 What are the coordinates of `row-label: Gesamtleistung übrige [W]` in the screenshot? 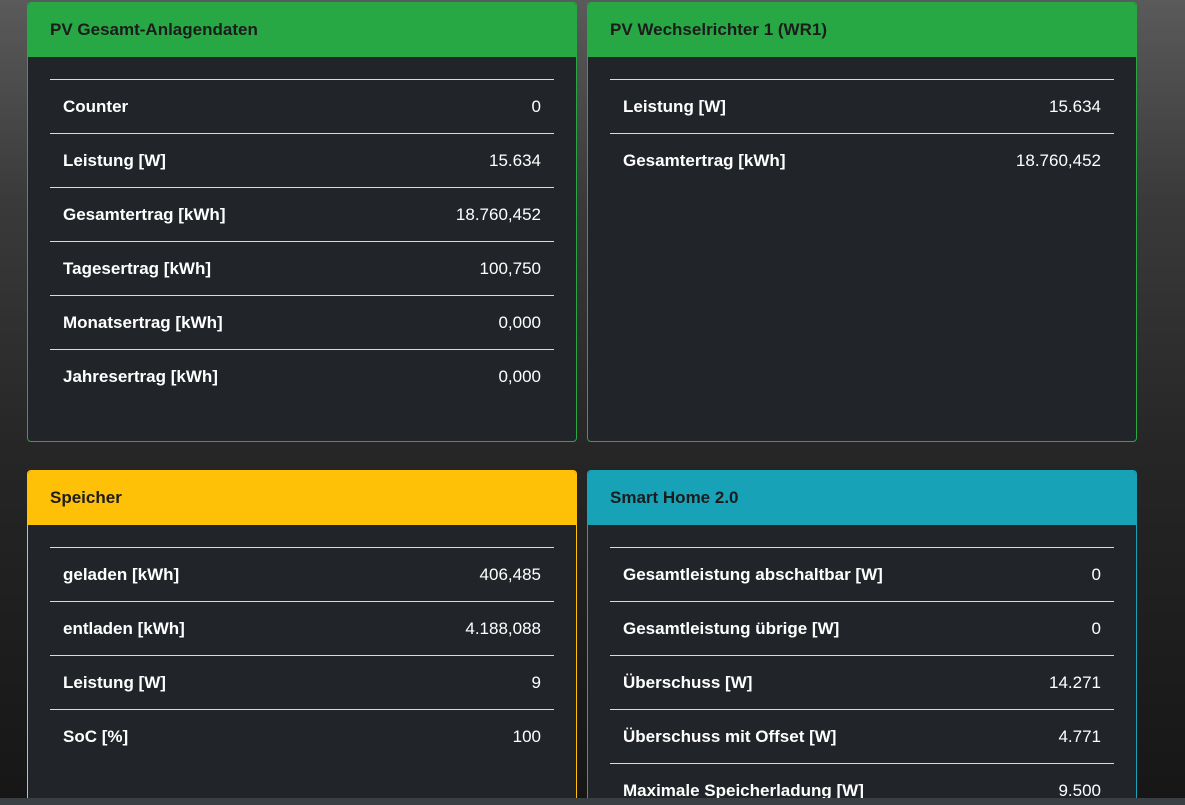 It's located at (731, 628).